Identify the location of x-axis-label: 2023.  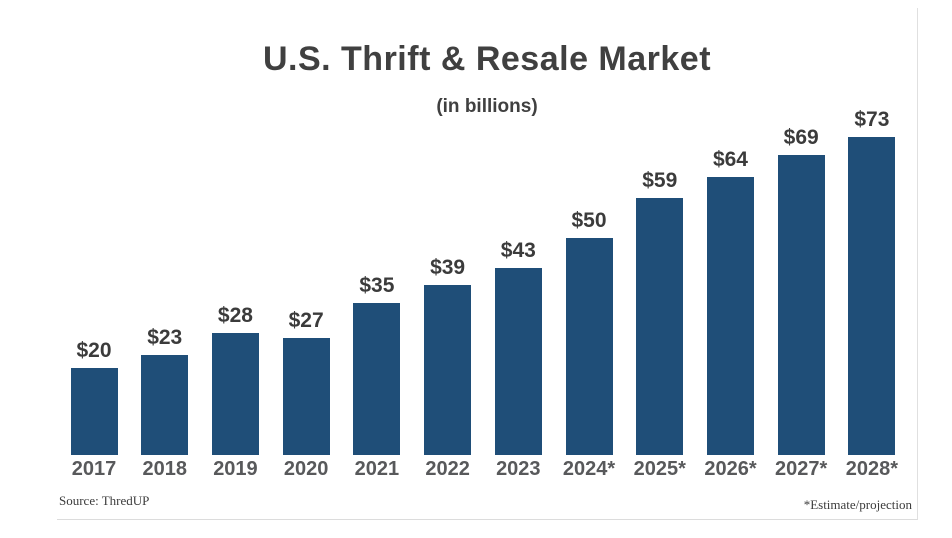
(518, 469).